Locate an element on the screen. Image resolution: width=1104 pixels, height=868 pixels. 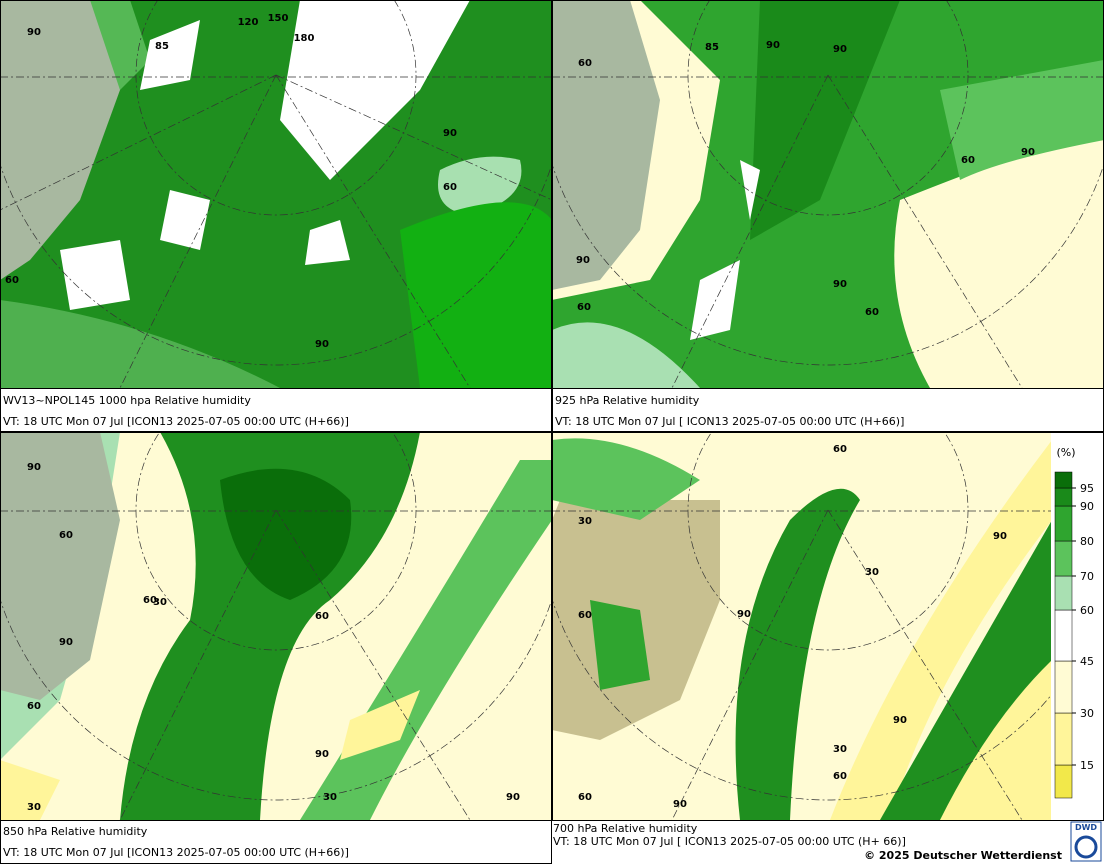
legend-label: 30 is located at coordinates (1087, 713).